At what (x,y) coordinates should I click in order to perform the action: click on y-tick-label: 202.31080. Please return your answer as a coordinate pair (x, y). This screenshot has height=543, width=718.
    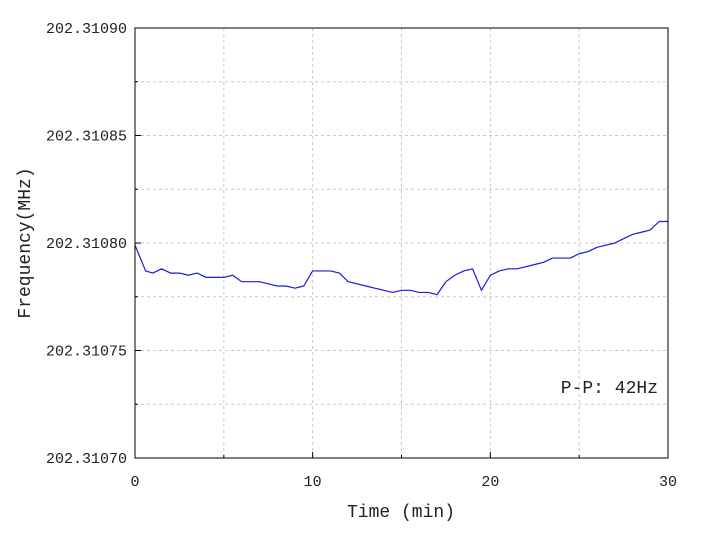
    Looking at the image, I should click on (86, 244).